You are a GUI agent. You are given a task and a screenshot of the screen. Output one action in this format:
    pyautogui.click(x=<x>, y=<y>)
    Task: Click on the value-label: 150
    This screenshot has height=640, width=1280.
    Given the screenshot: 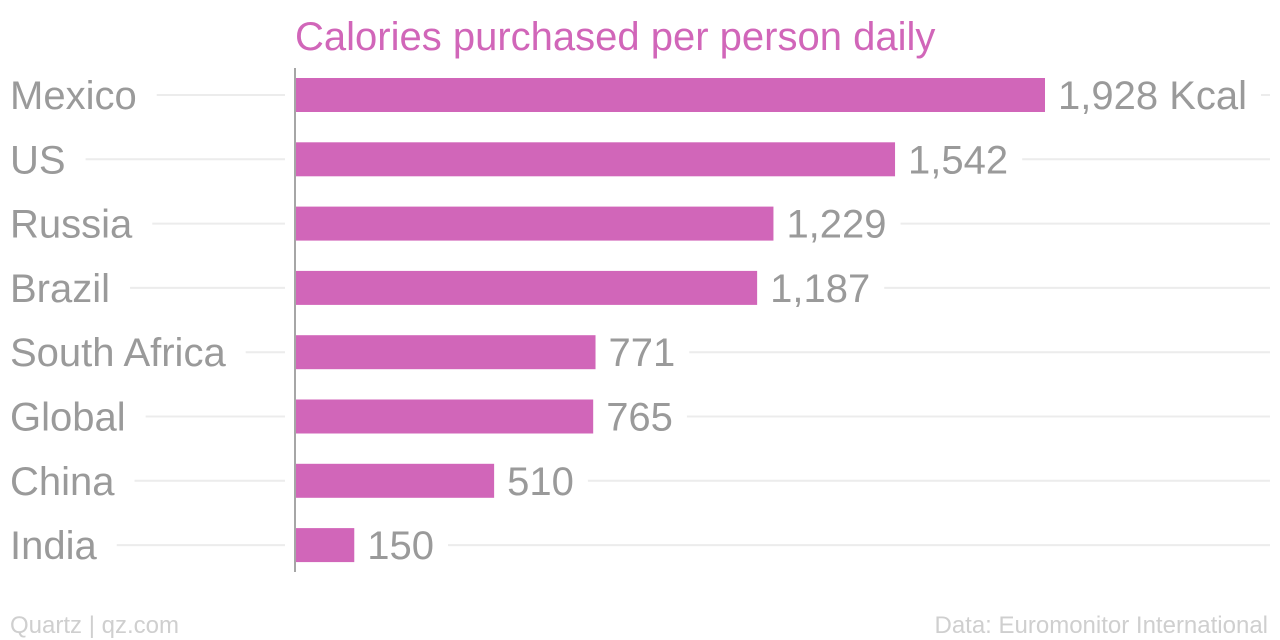 What is the action you would take?
    pyautogui.click(x=400, y=546)
    